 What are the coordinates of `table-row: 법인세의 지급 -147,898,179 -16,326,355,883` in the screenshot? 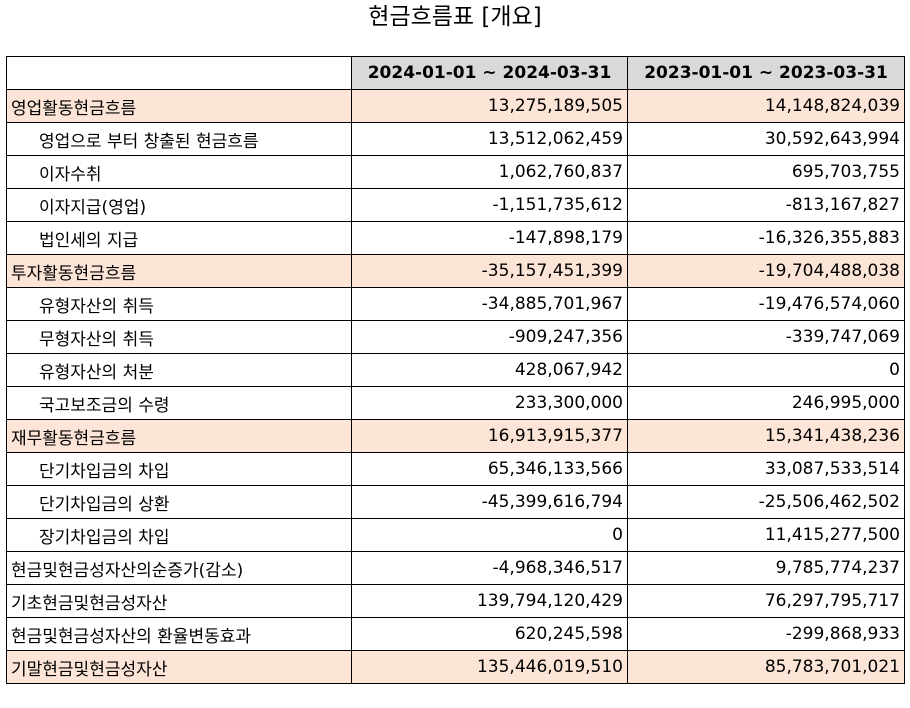 It's located at (455, 238).